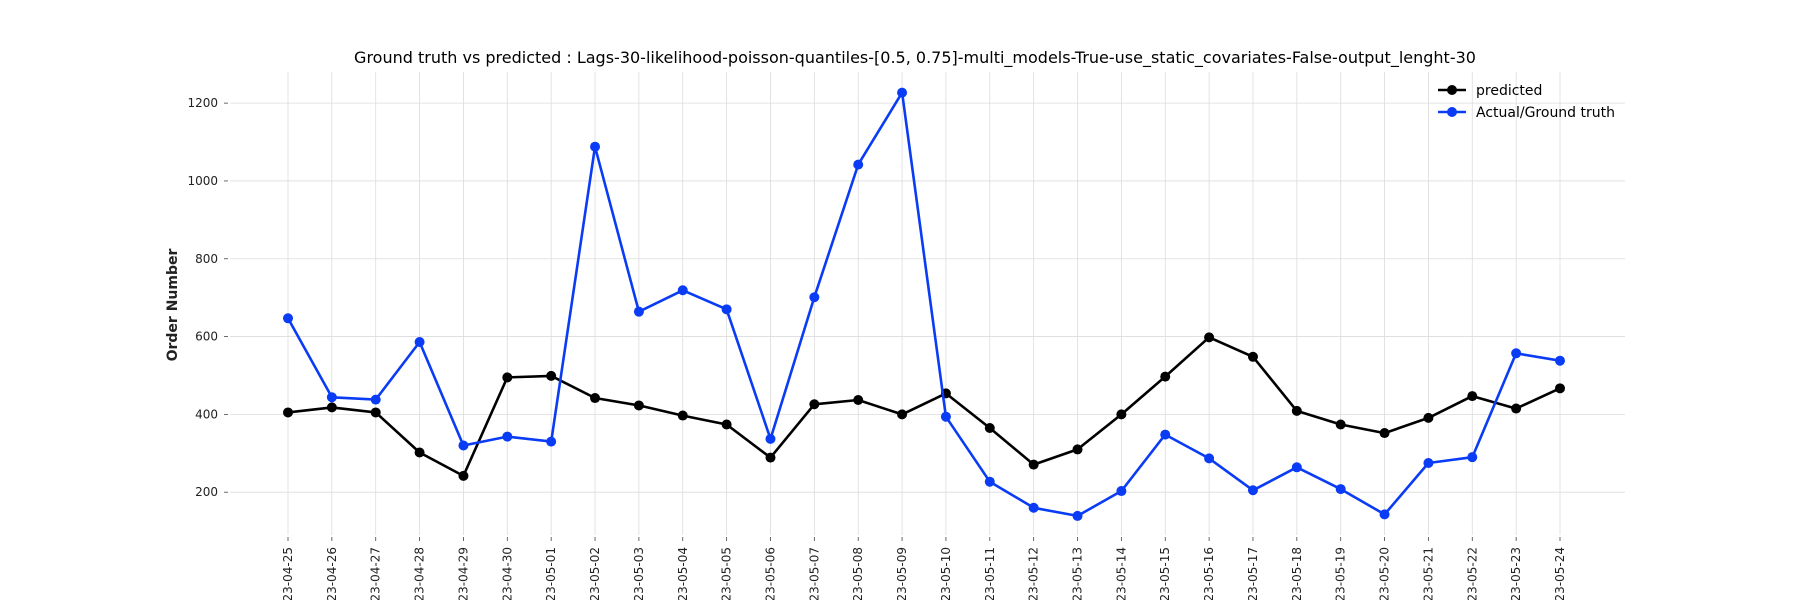 This screenshot has width=1800, height=600. What do you see at coordinates (551, 573) in the screenshot?
I see `x-tick-label: 2023-05-01` at bounding box center [551, 573].